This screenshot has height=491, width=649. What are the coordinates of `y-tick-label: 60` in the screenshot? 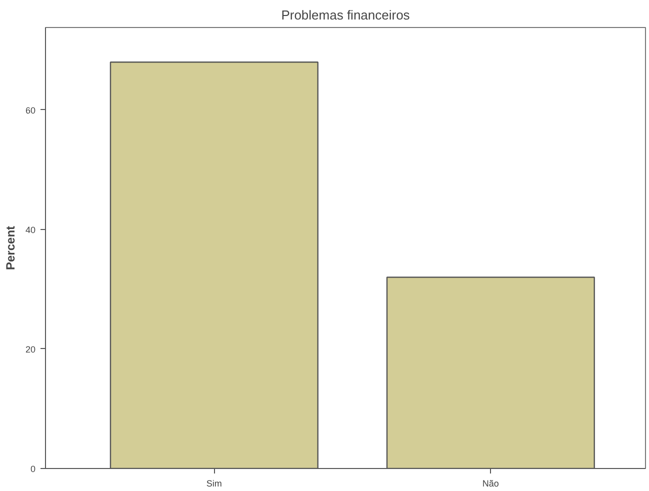 It's located at (30, 110).